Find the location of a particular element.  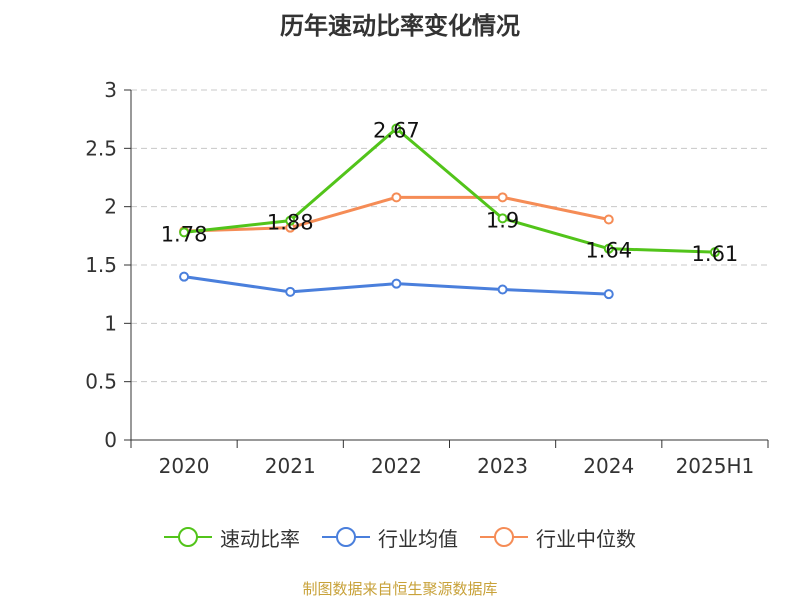

data-label: 1.9 is located at coordinates (502, 220).